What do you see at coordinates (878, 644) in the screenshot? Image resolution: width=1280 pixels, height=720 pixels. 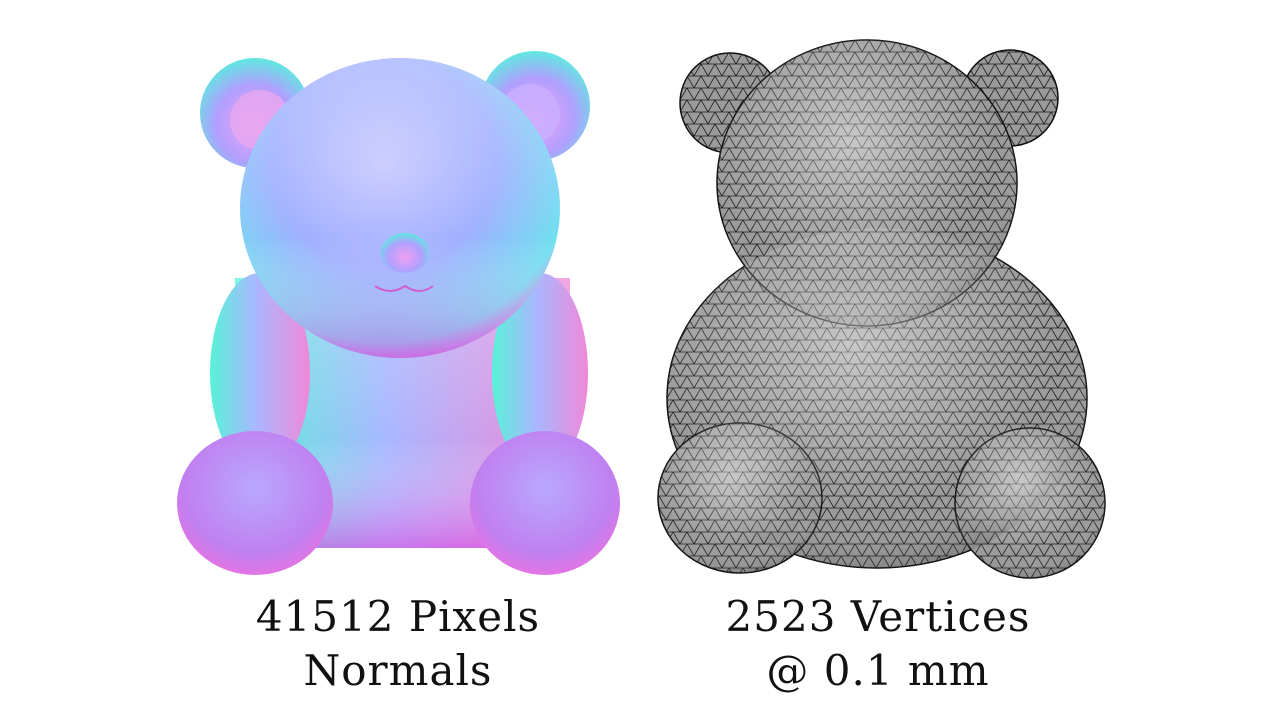 I see `right-caption: 2523 Vertices @ 0.1 mm` at bounding box center [878, 644].